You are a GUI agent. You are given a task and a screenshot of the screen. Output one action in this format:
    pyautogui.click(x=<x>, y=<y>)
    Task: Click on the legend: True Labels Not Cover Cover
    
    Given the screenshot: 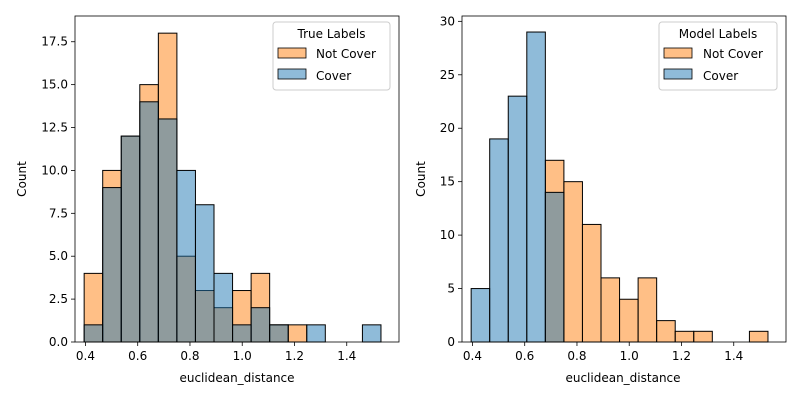 What is the action you would take?
    pyautogui.click(x=331, y=56)
    